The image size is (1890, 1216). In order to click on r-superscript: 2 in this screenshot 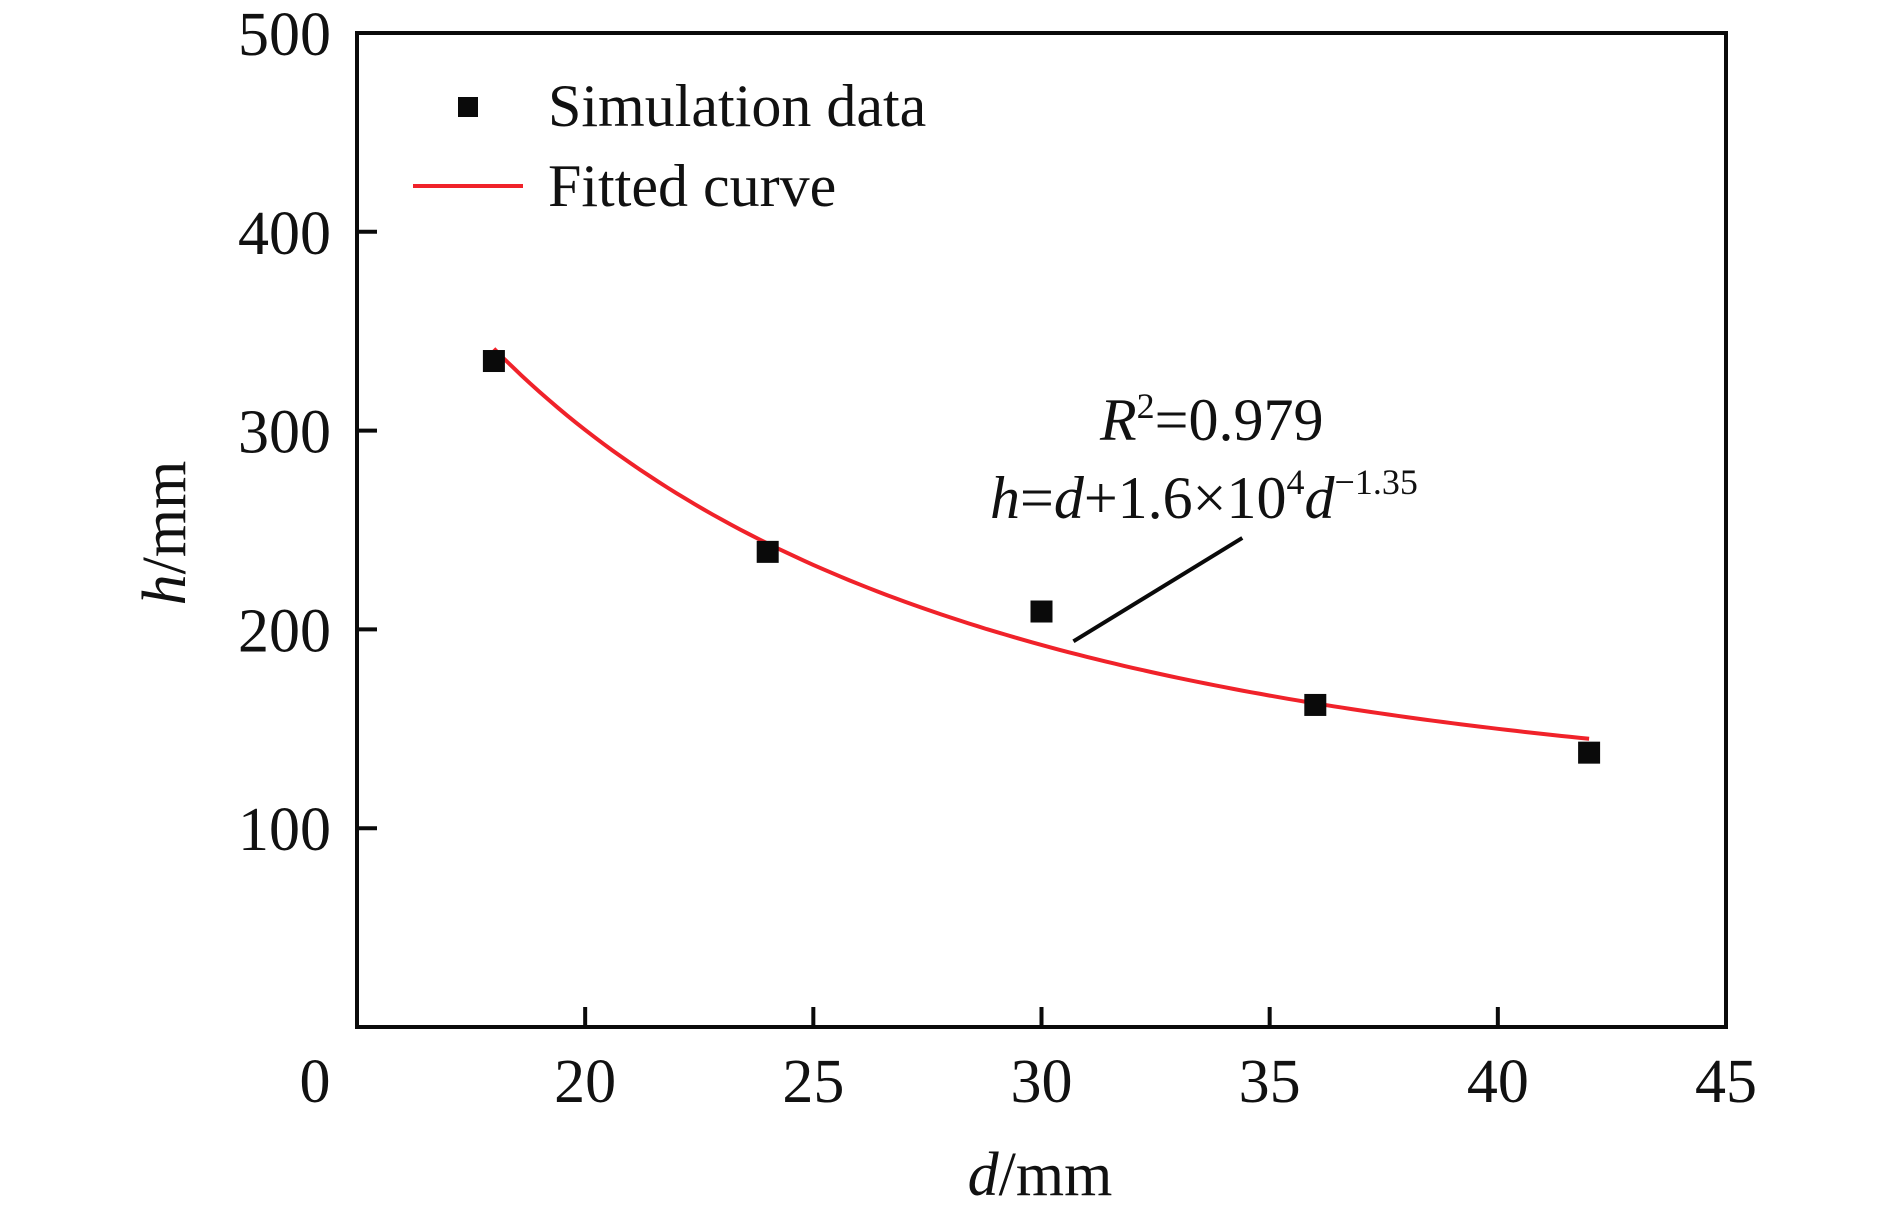, I will do `click(1146, 406)`.